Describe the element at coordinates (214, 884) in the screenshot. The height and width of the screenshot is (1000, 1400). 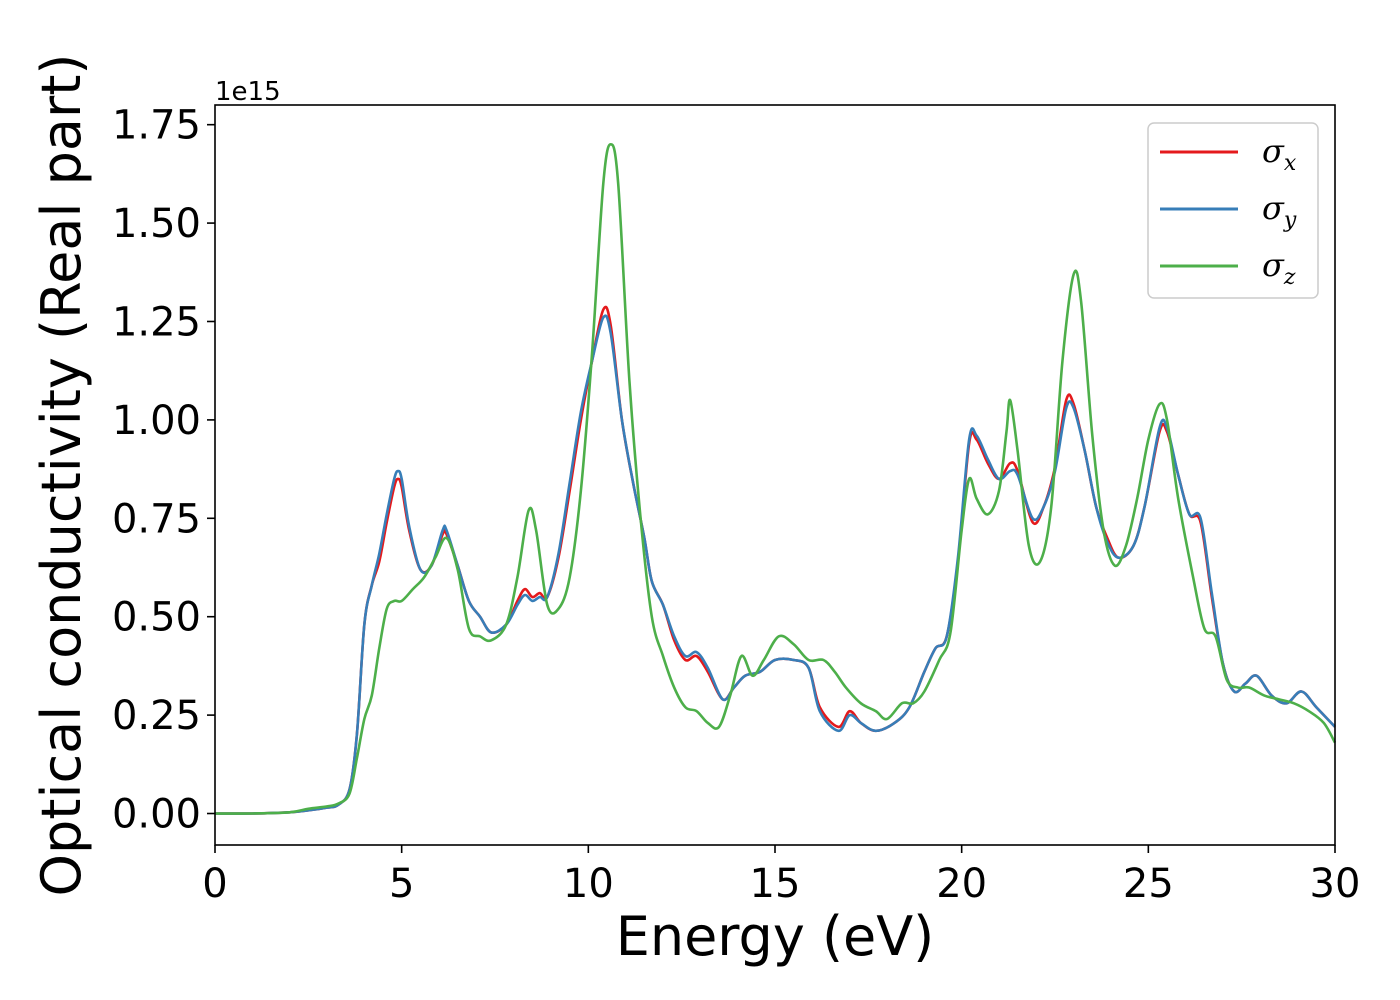
I see `x-tick-label: 0` at that location.